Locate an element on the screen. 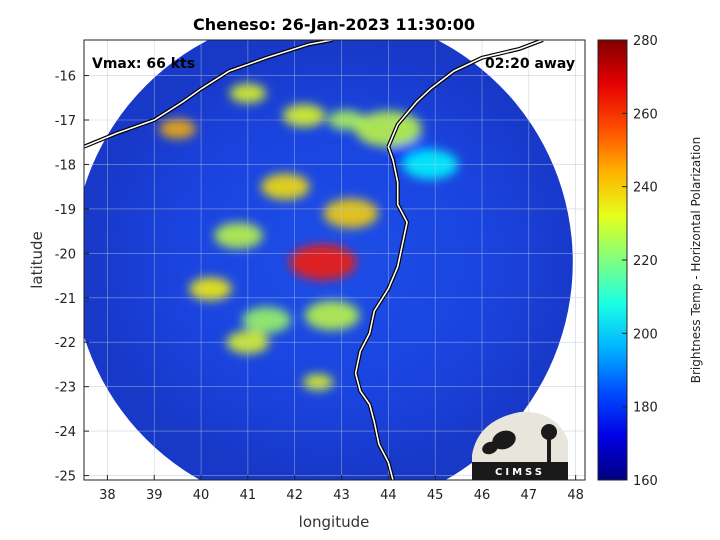 This screenshot has width=720, height=540. colorbar-tick-label: 280 is located at coordinates (645, 41).